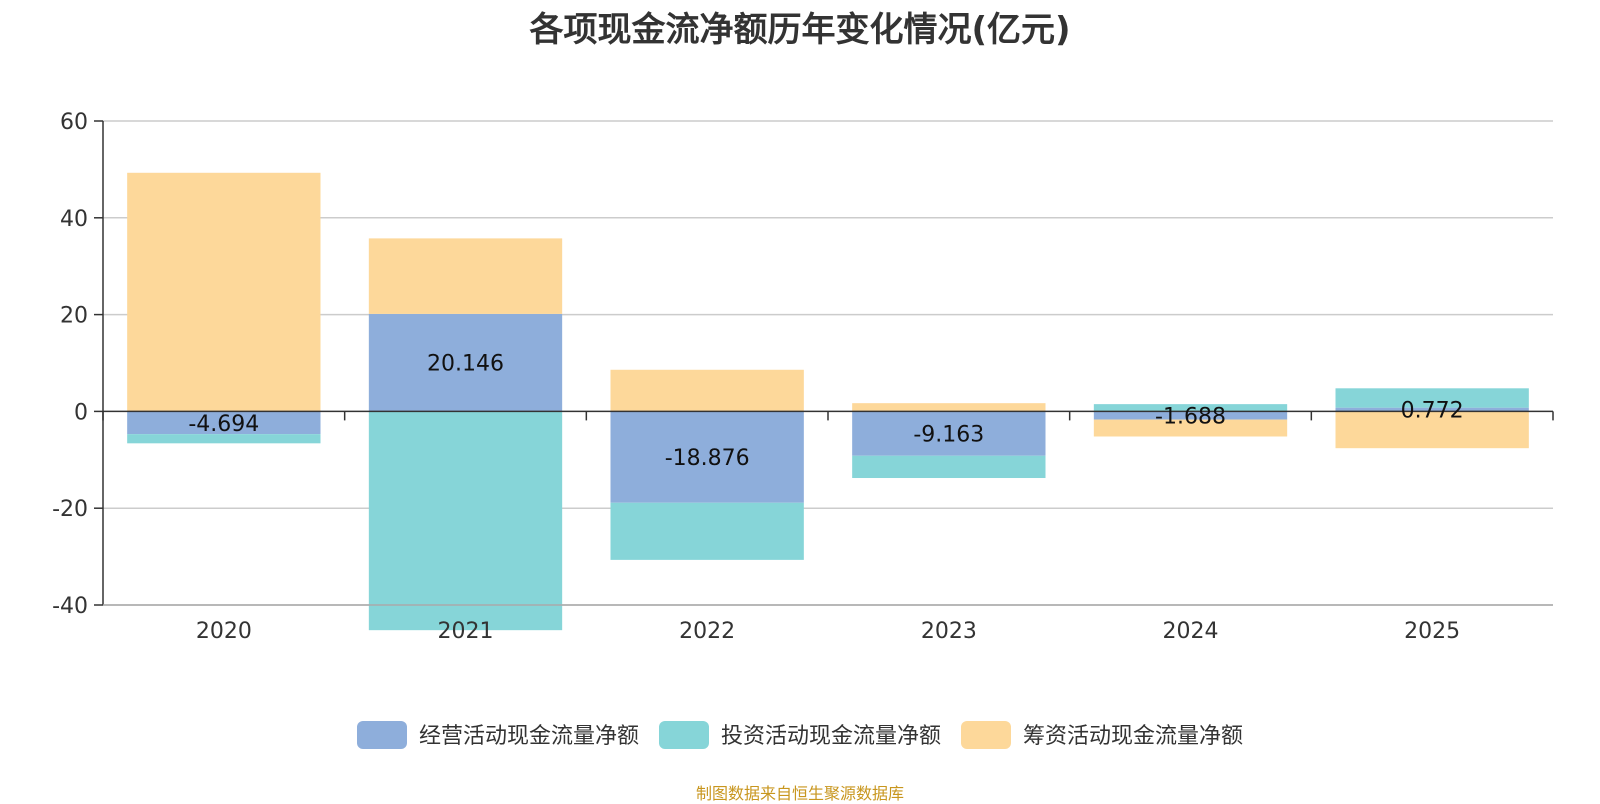  Describe the element at coordinates (800, 30) in the screenshot. I see `chart-title: 各项现金流净额历年变化情况(亿元)` at that location.